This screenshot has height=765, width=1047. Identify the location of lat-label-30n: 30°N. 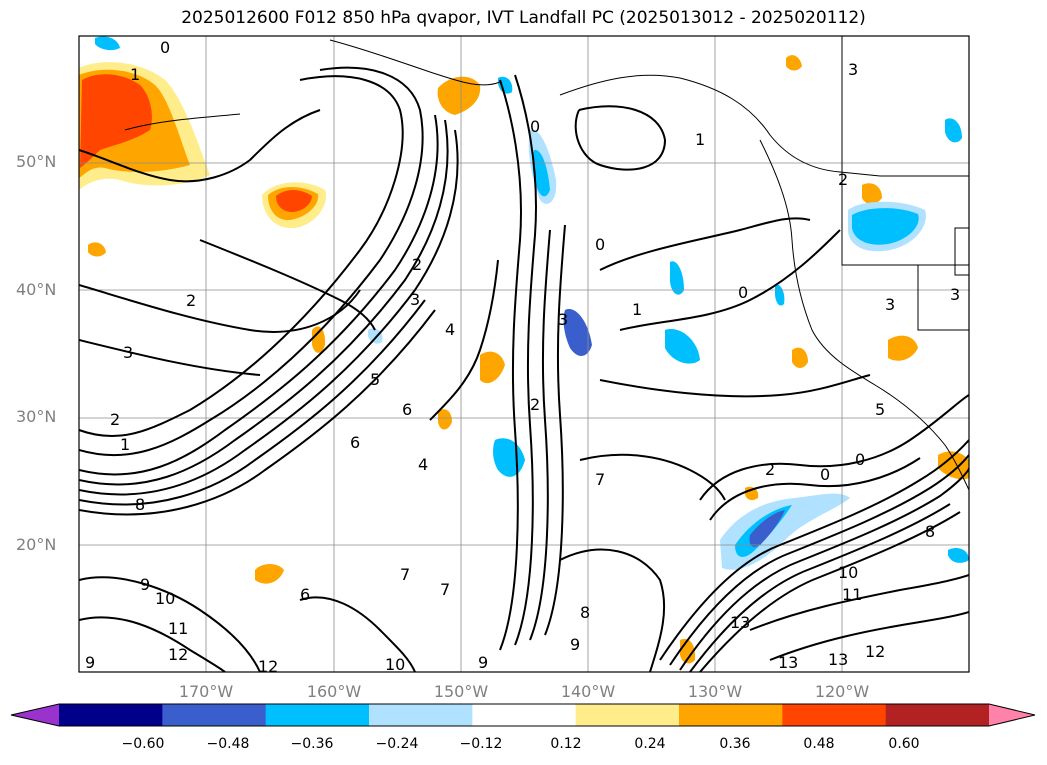
(36, 416).